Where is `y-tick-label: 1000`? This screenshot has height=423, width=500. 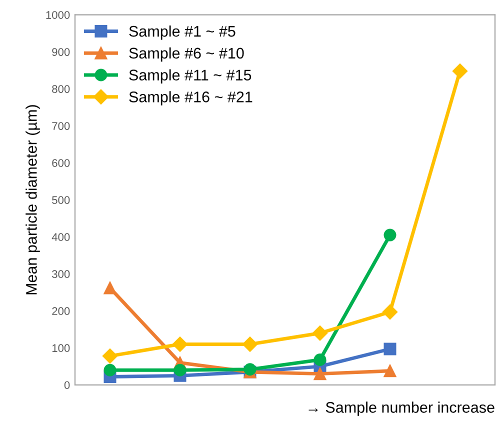
y-tick-label: 1000 is located at coordinates (58, 15).